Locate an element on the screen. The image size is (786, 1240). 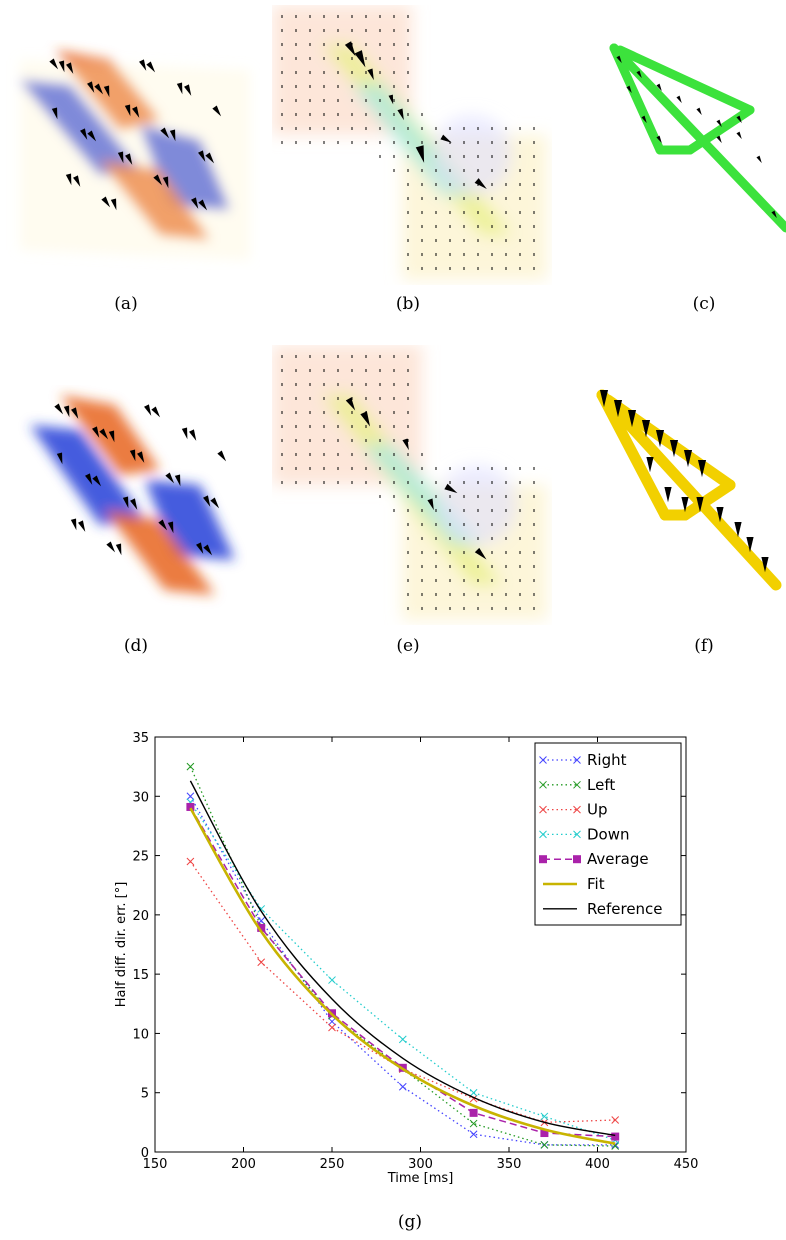
y-tick-label: 0 is located at coordinates (145, 1153).